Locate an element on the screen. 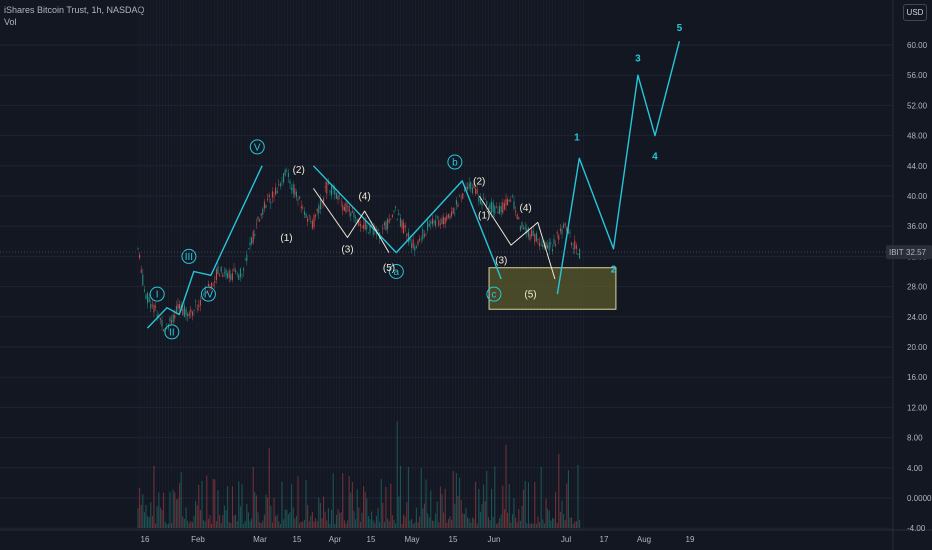 The width and height of the screenshot is (932, 550). y-tick-label: 24.00 is located at coordinates (917, 317).